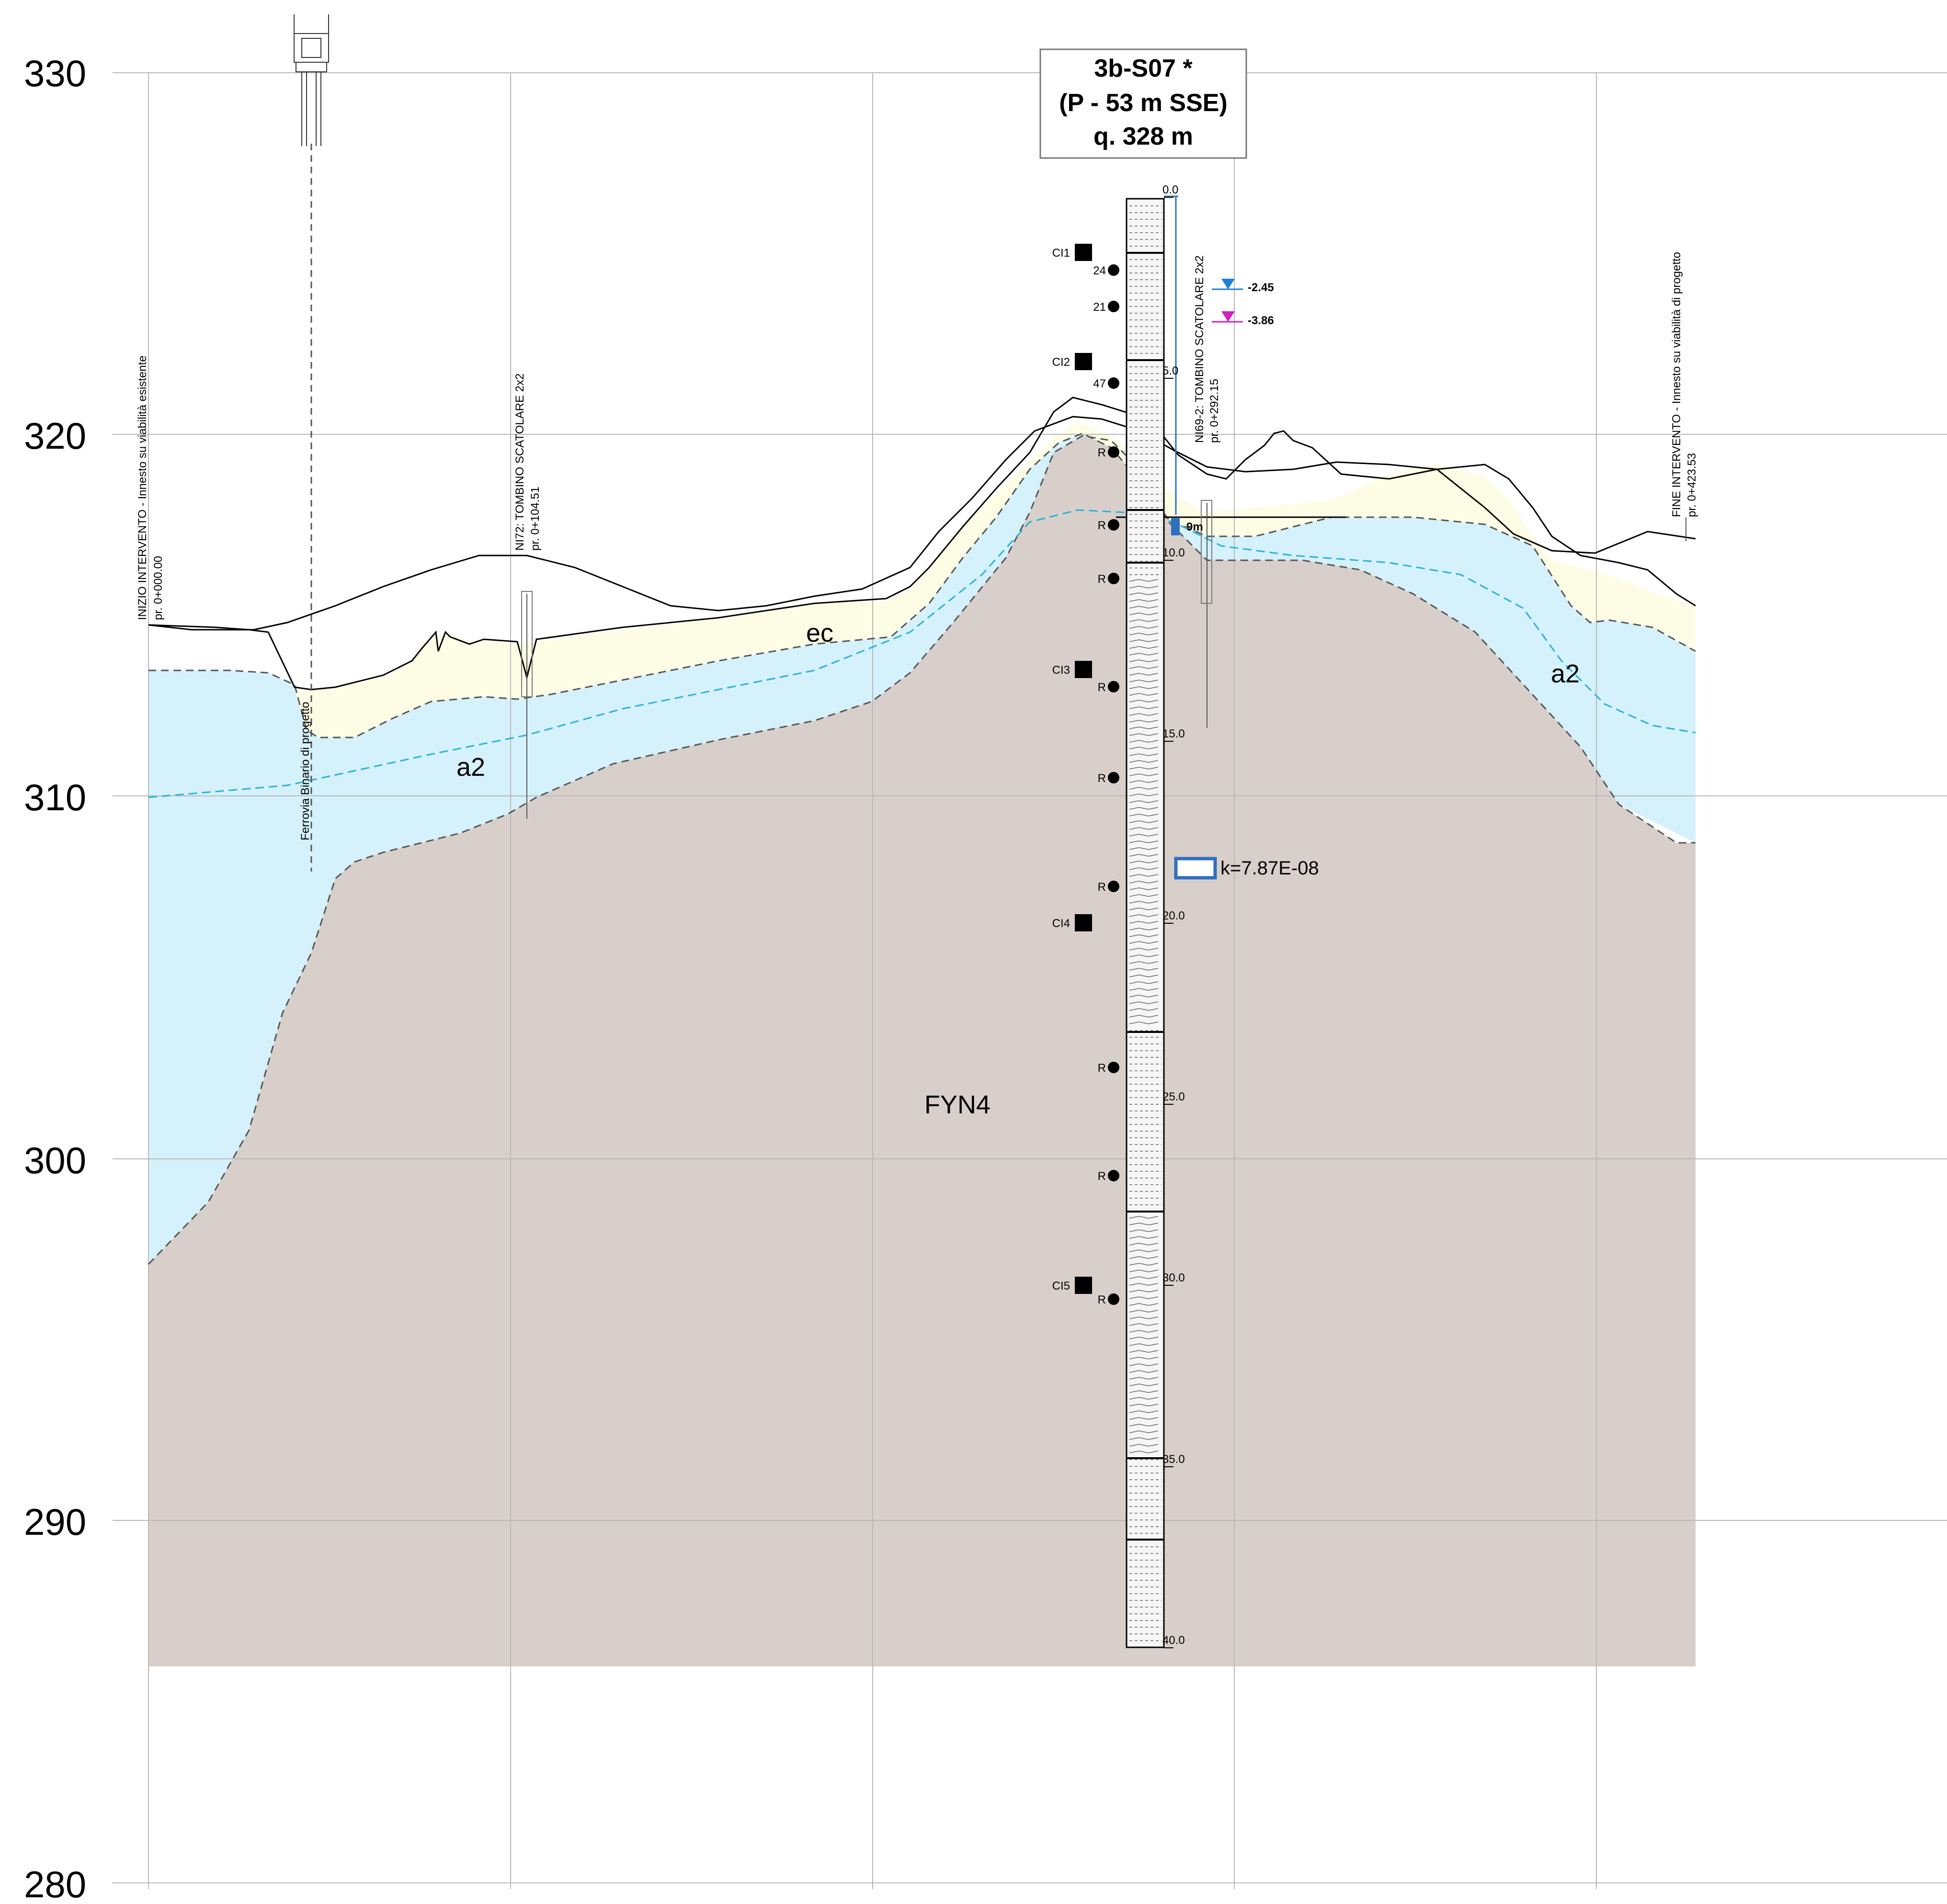  I want to click on phreatic-line, so click(922, 653).